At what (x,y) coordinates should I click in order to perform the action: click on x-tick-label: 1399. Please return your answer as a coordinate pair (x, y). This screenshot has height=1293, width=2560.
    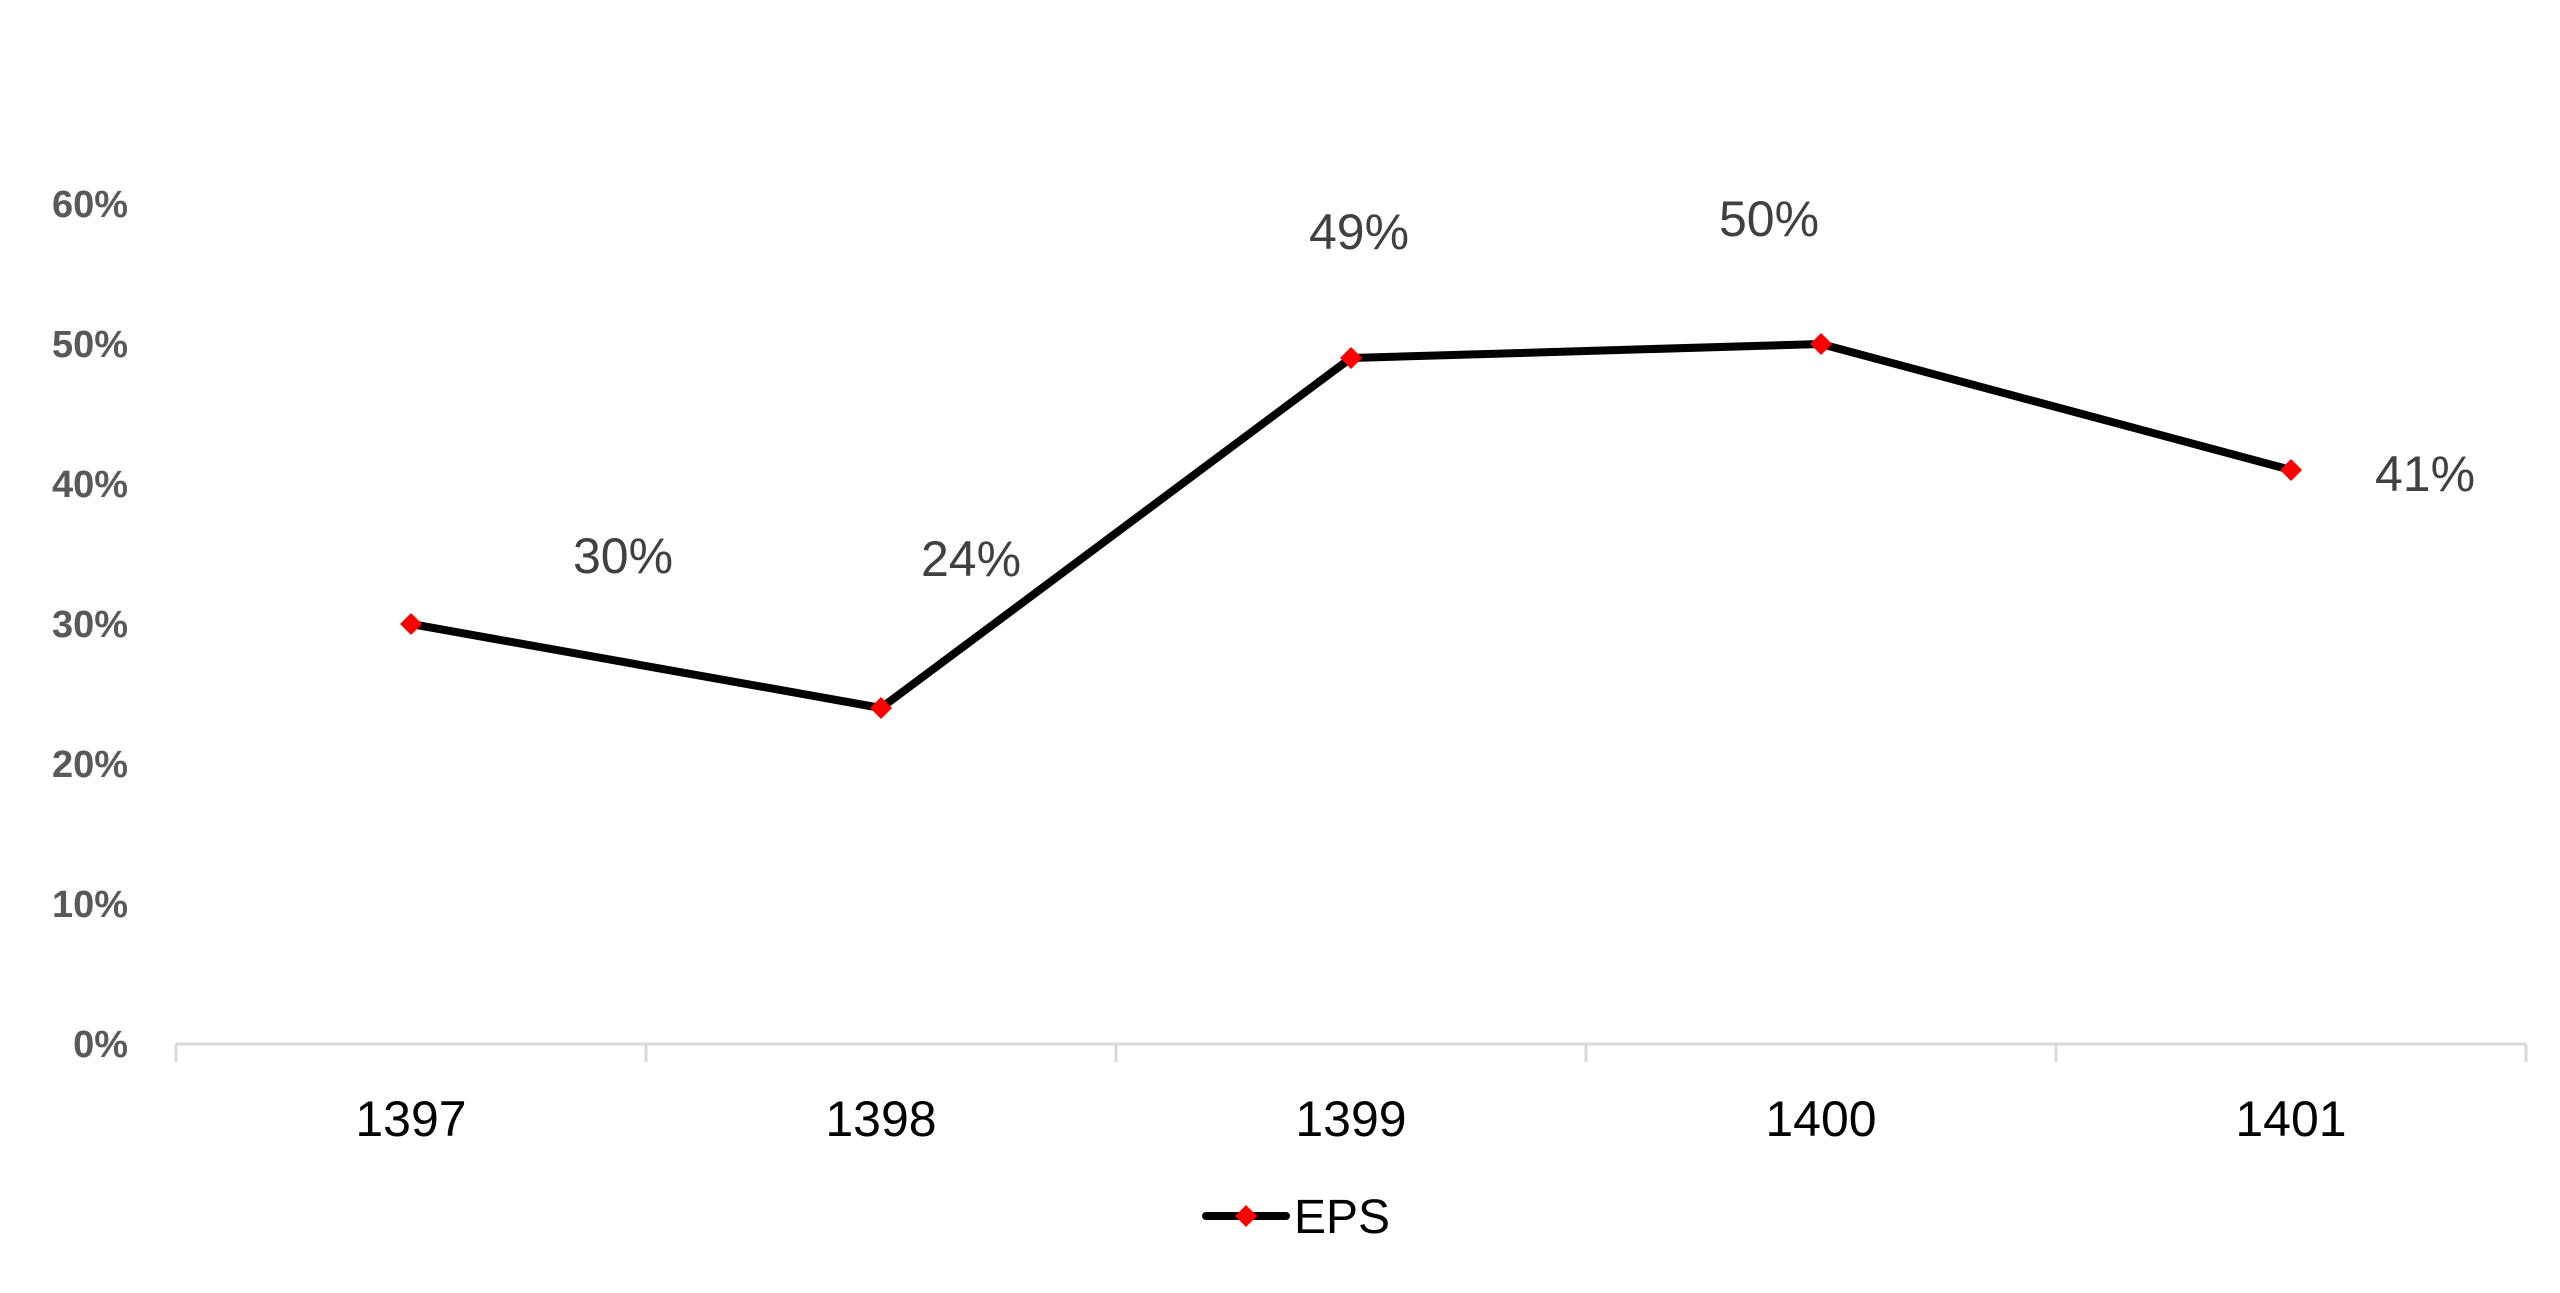
    Looking at the image, I should click on (1350, 1119).